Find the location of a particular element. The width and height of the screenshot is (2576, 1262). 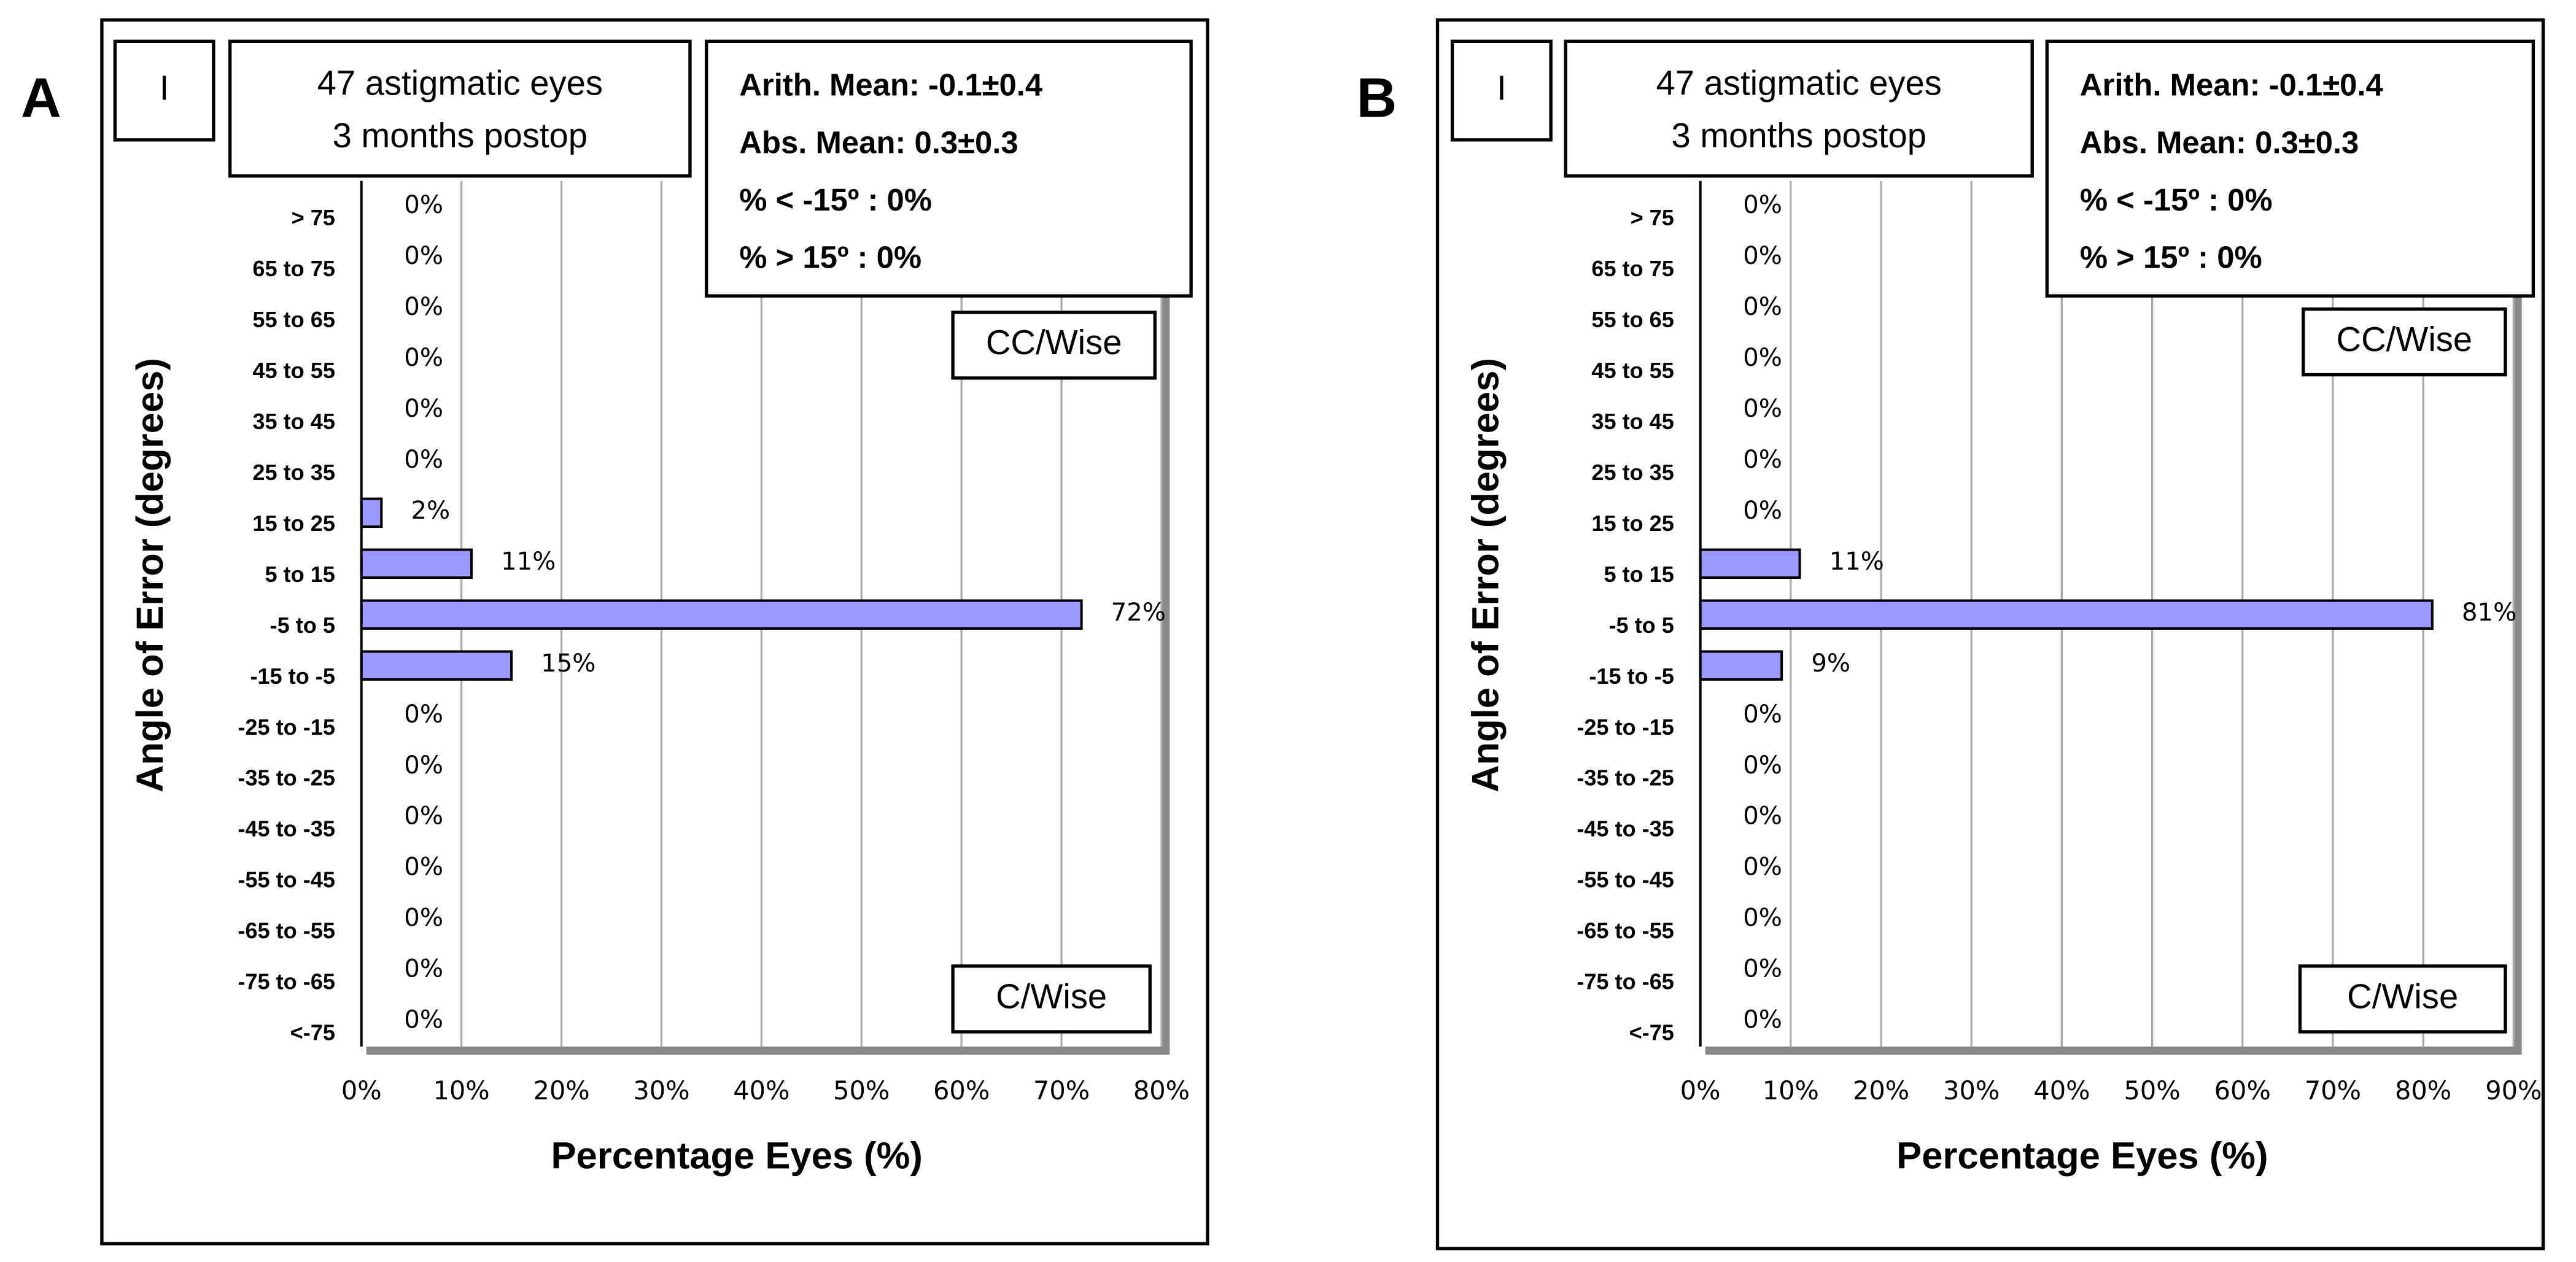

y-tick-label: 65 to 75 is located at coordinates (293, 268).